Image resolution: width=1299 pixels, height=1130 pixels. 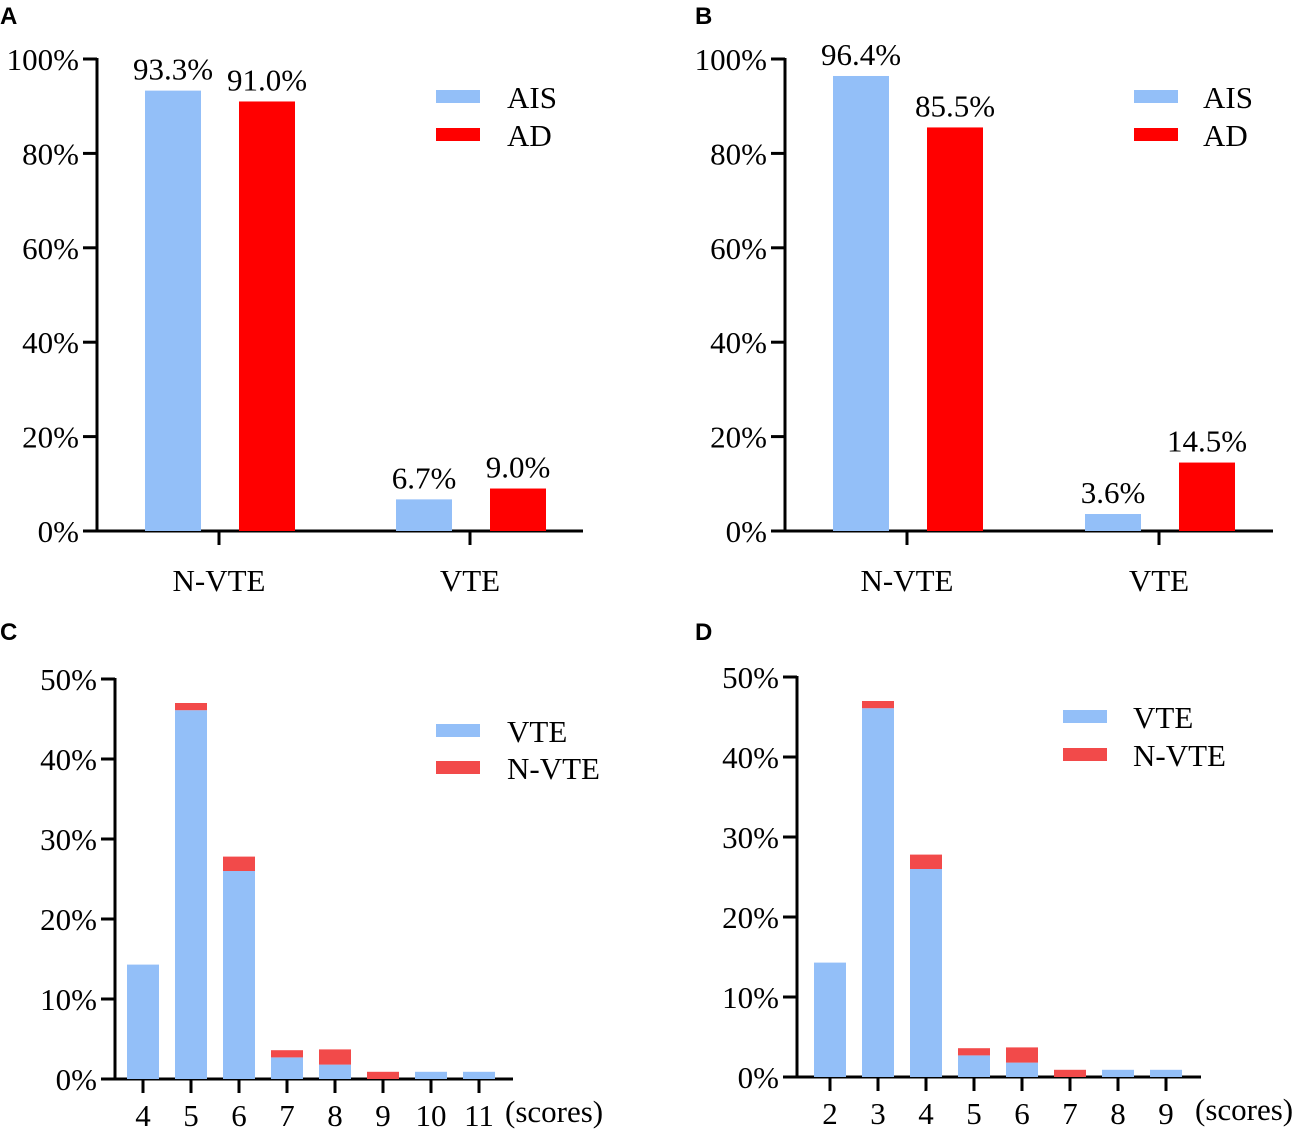 What do you see at coordinates (431, 1114) in the screenshot?
I see `x-tick-label: 10` at bounding box center [431, 1114].